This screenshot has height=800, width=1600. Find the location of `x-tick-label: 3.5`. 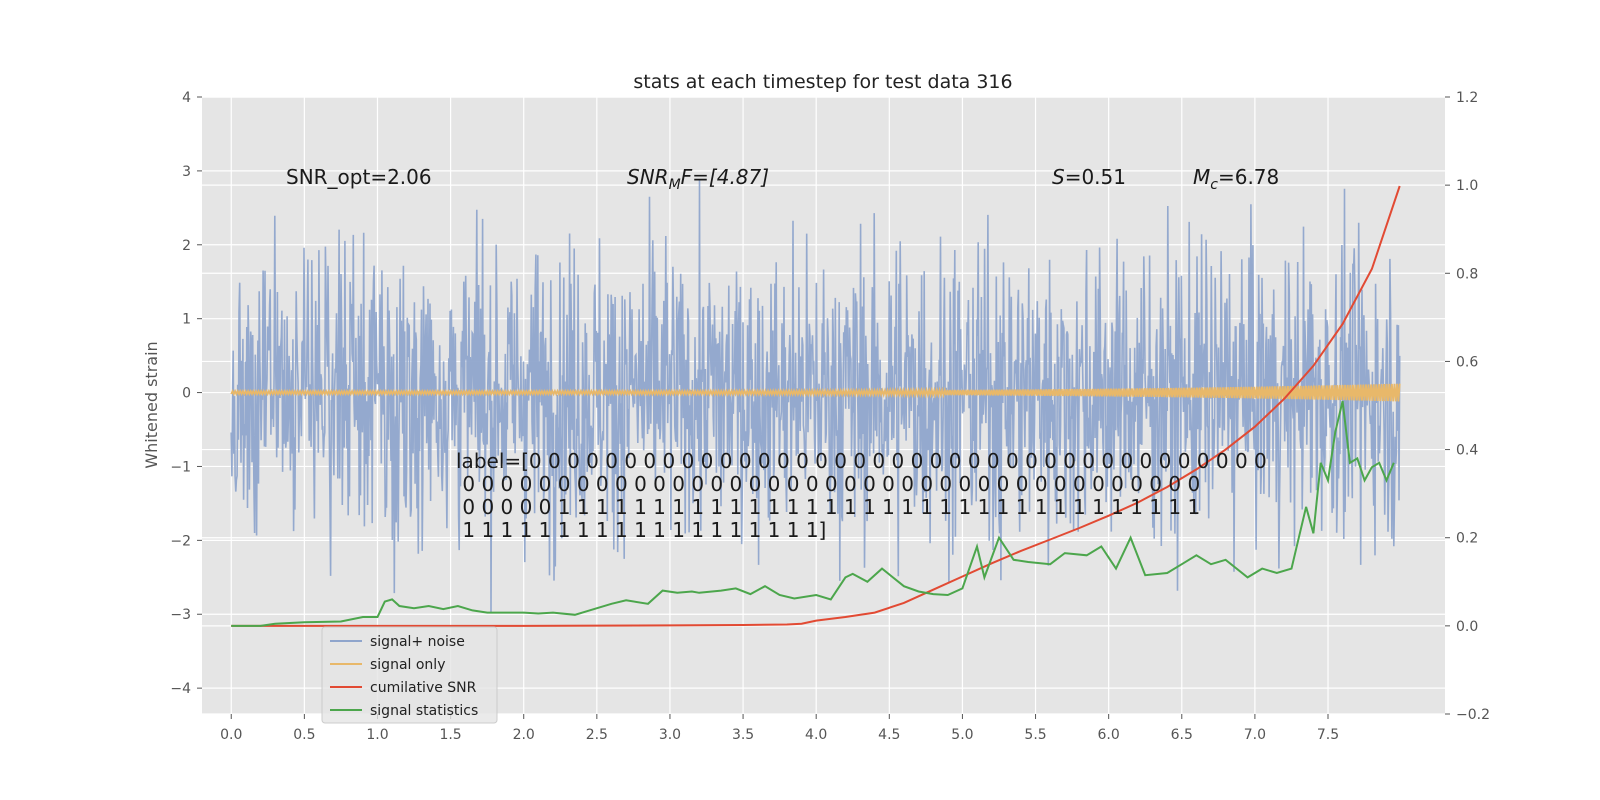

x-tick-label: 3.5 is located at coordinates (743, 735).